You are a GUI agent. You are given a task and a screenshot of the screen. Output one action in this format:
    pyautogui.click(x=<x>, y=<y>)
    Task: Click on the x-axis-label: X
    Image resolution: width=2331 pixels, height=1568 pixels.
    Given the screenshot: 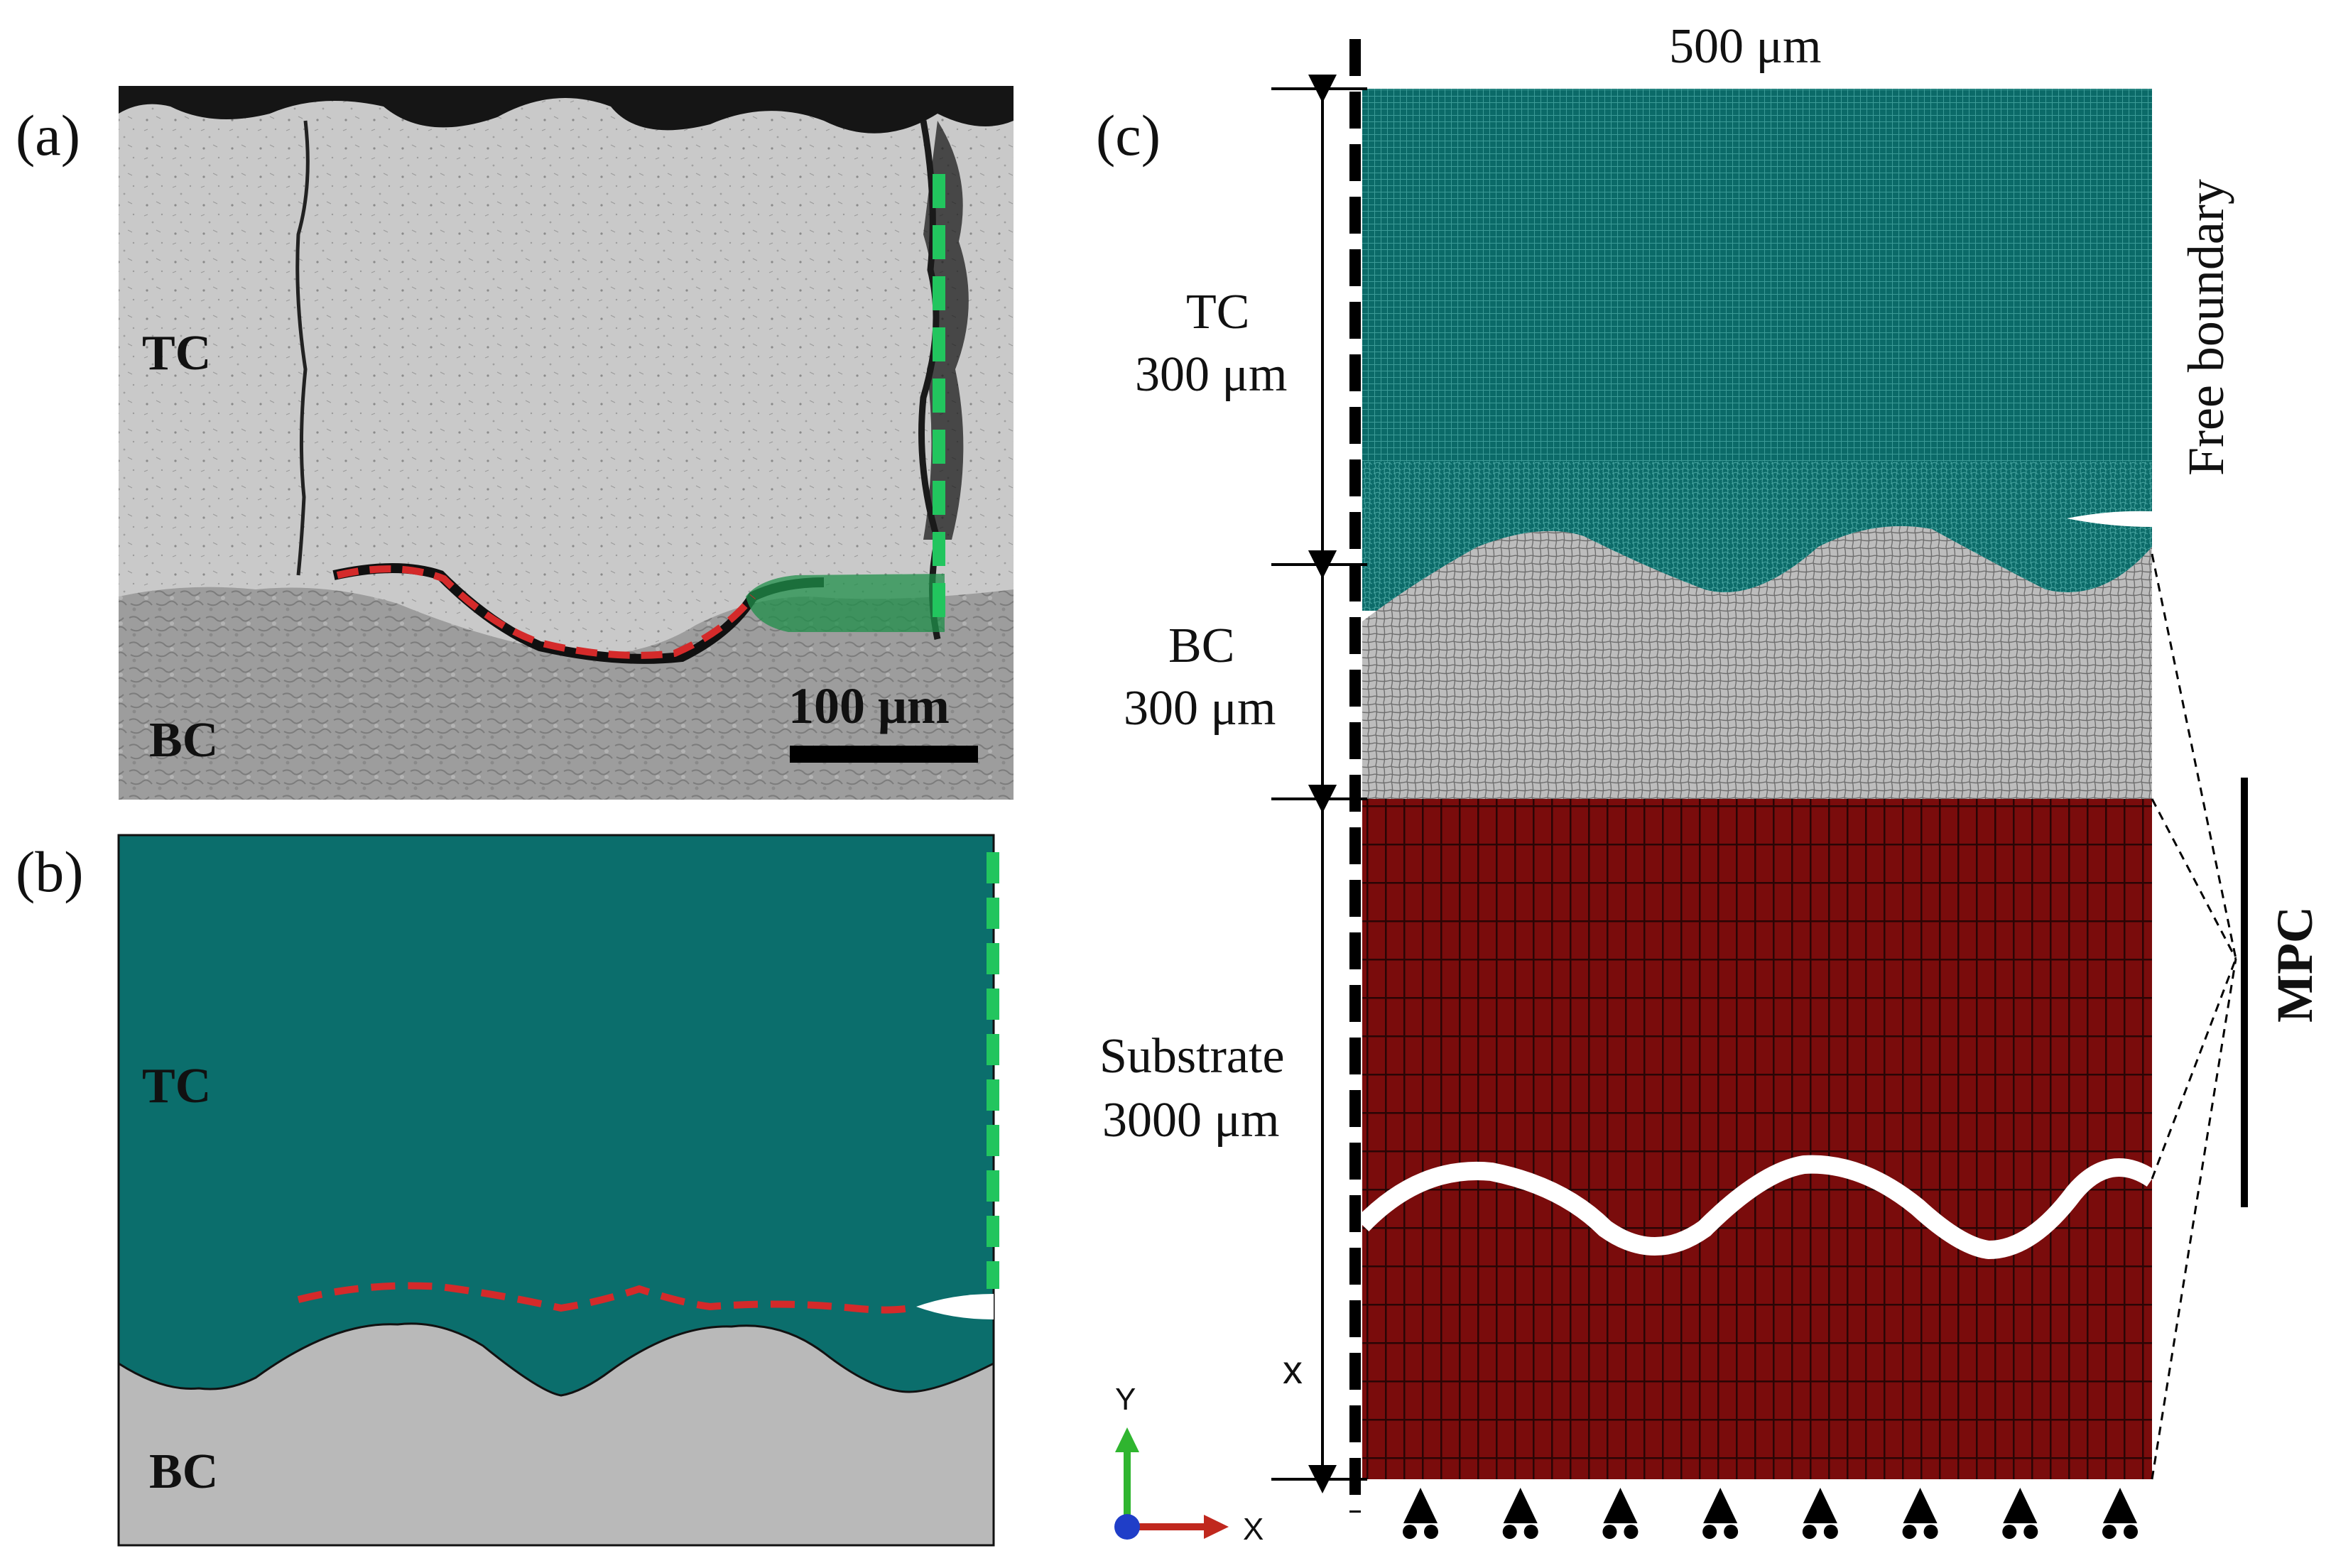 What is the action you would take?
    pyautogui.click(x=1253, y=1529)
    